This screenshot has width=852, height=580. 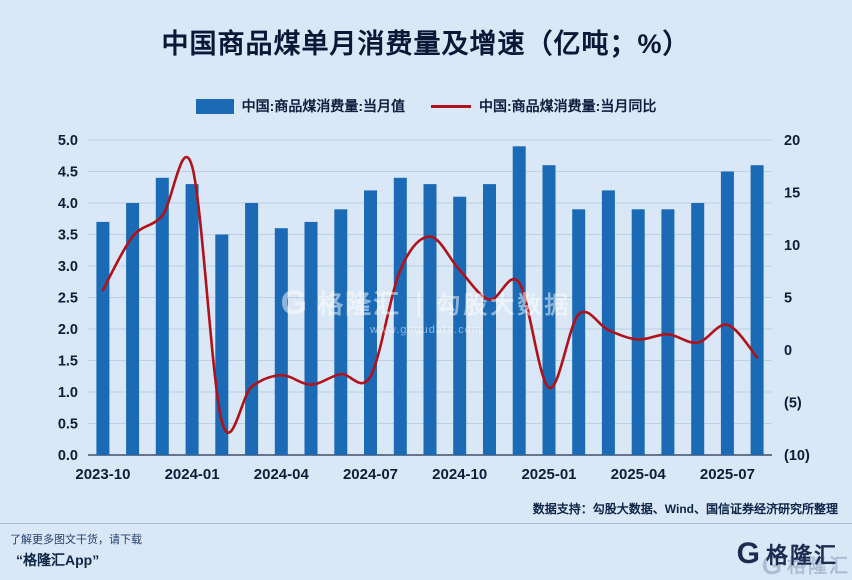 What do you see at coordinates (504, 305) in the screenshot?
I see `watermark-partner: 勾股大数据` at bounding box center [504, 305].